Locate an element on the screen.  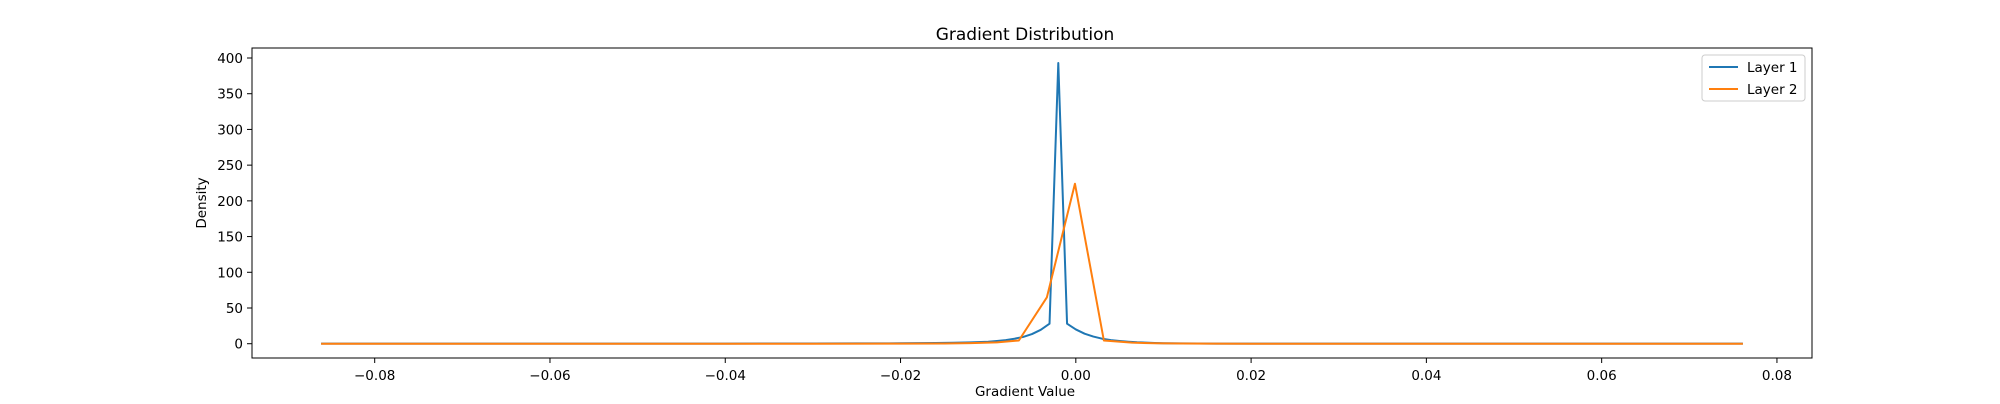
y-tick-label: 50 is located at coordinates (234, 309).